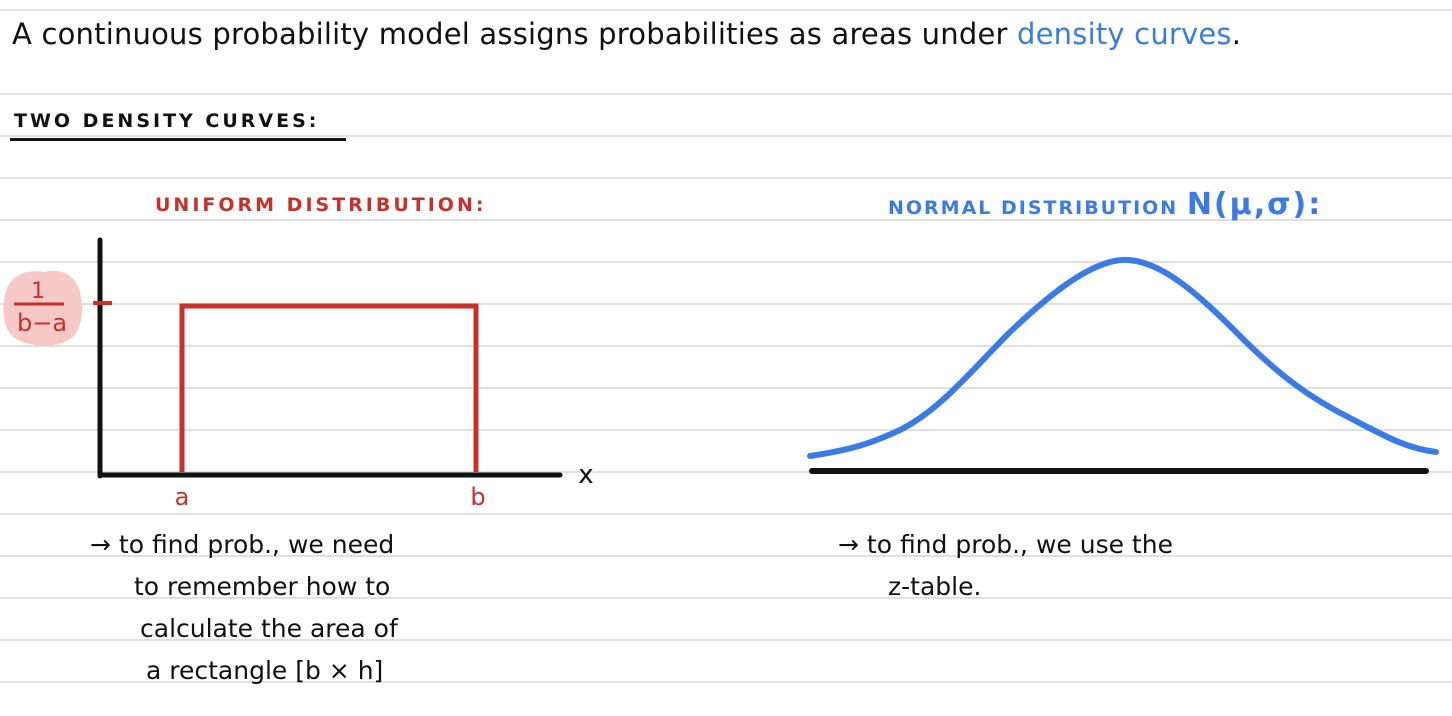 The width and height of the screenshot is (1452, 716). What do you see at coordinates (477, 497) in the screenshot?
I see `uniform-b-label: b` at bounding box center [477, 497].